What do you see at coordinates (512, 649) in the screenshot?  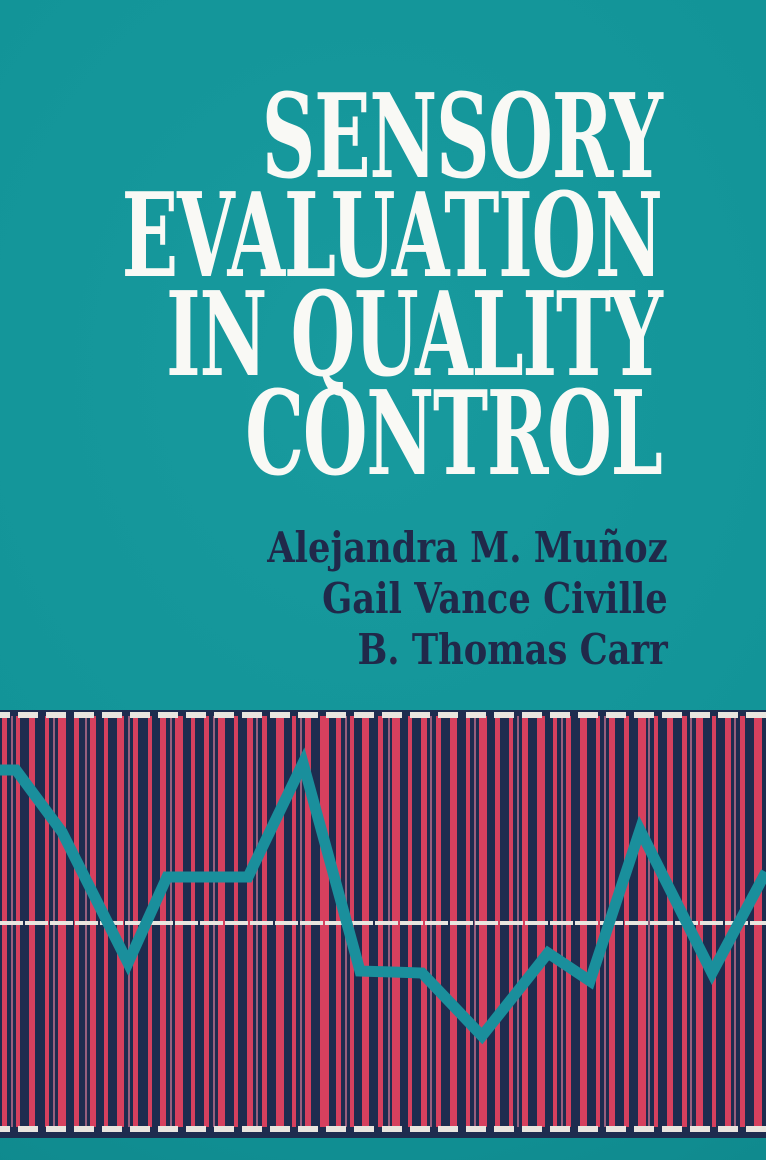 I see `author-name: B. Thomas Carr` at bounding box center [512, 649].